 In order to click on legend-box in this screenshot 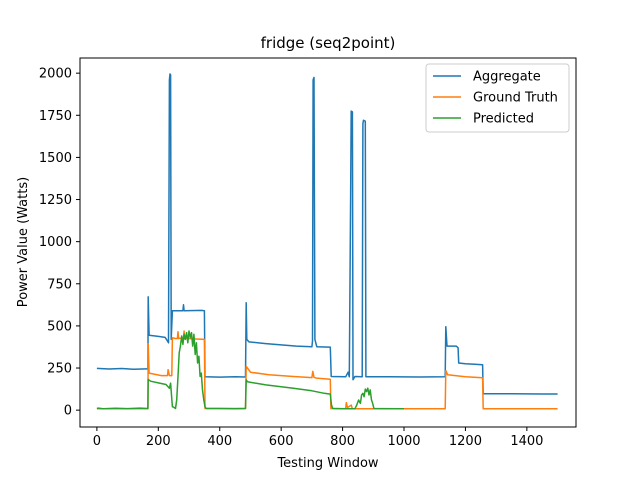, I will do `click(497, 98)`.